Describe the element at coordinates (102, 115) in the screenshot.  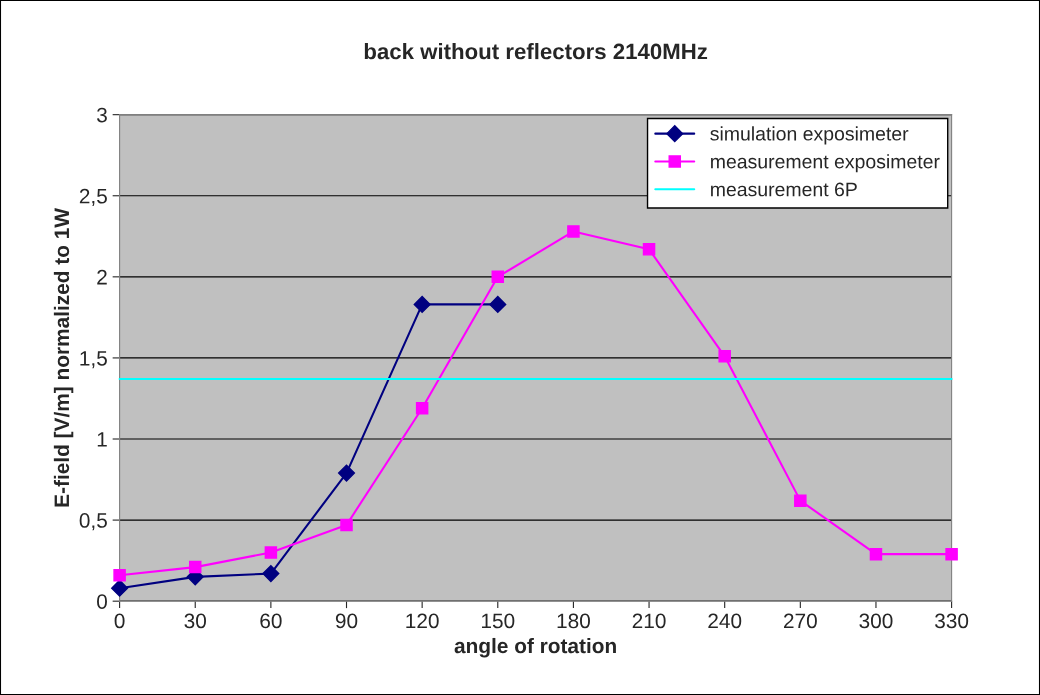
I see `y-tick-label: 3` at that location.